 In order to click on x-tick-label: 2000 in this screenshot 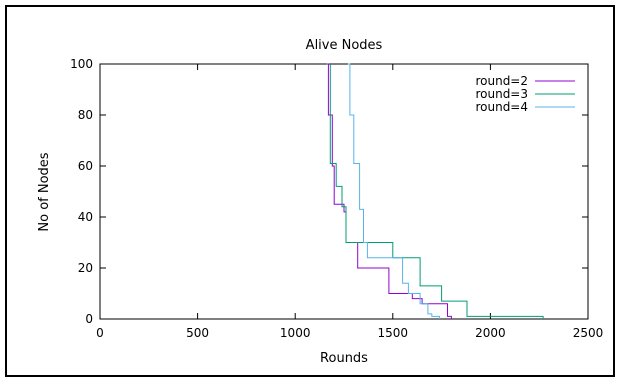, I will do `click(490, 333)`.